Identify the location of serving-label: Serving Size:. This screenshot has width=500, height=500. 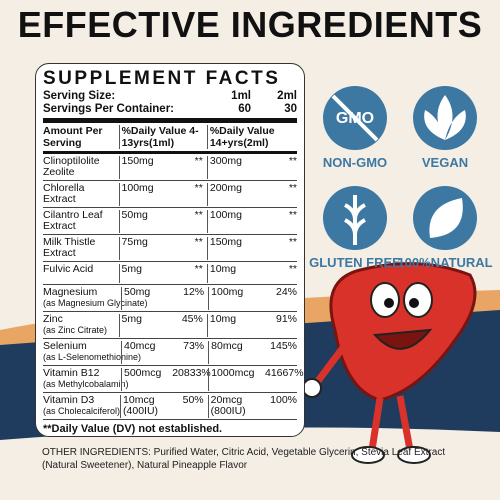
(79, 96).